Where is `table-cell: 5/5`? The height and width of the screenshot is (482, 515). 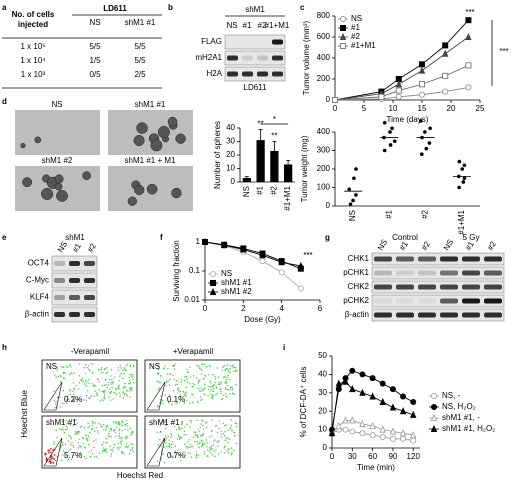 table-cell: 5/5 is located at coordinates (140, 60).